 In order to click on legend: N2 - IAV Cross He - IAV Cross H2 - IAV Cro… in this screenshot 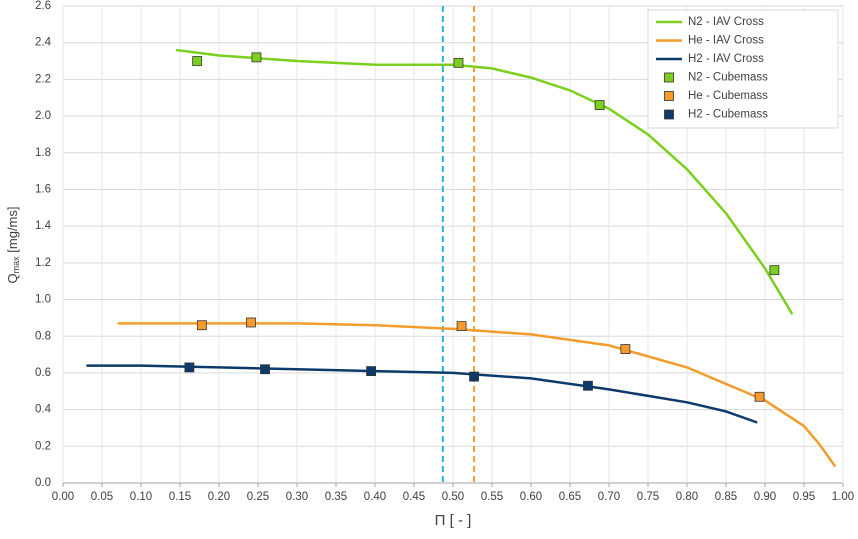, I will do `click(743, 69)`.